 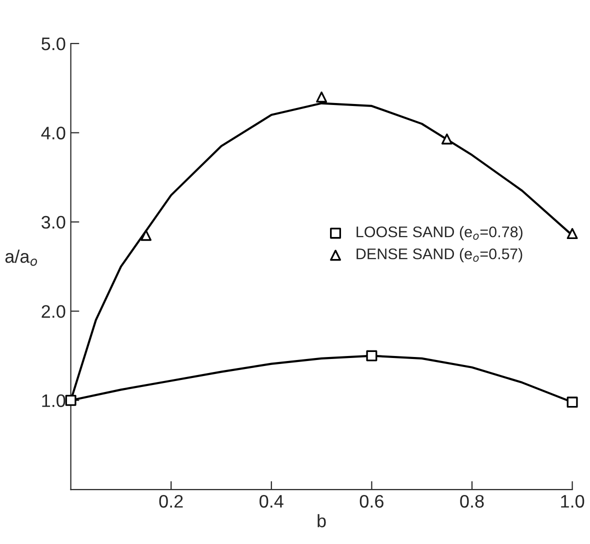 I want to click on y-tick-label: 2.0, so click(x=54, y=311).